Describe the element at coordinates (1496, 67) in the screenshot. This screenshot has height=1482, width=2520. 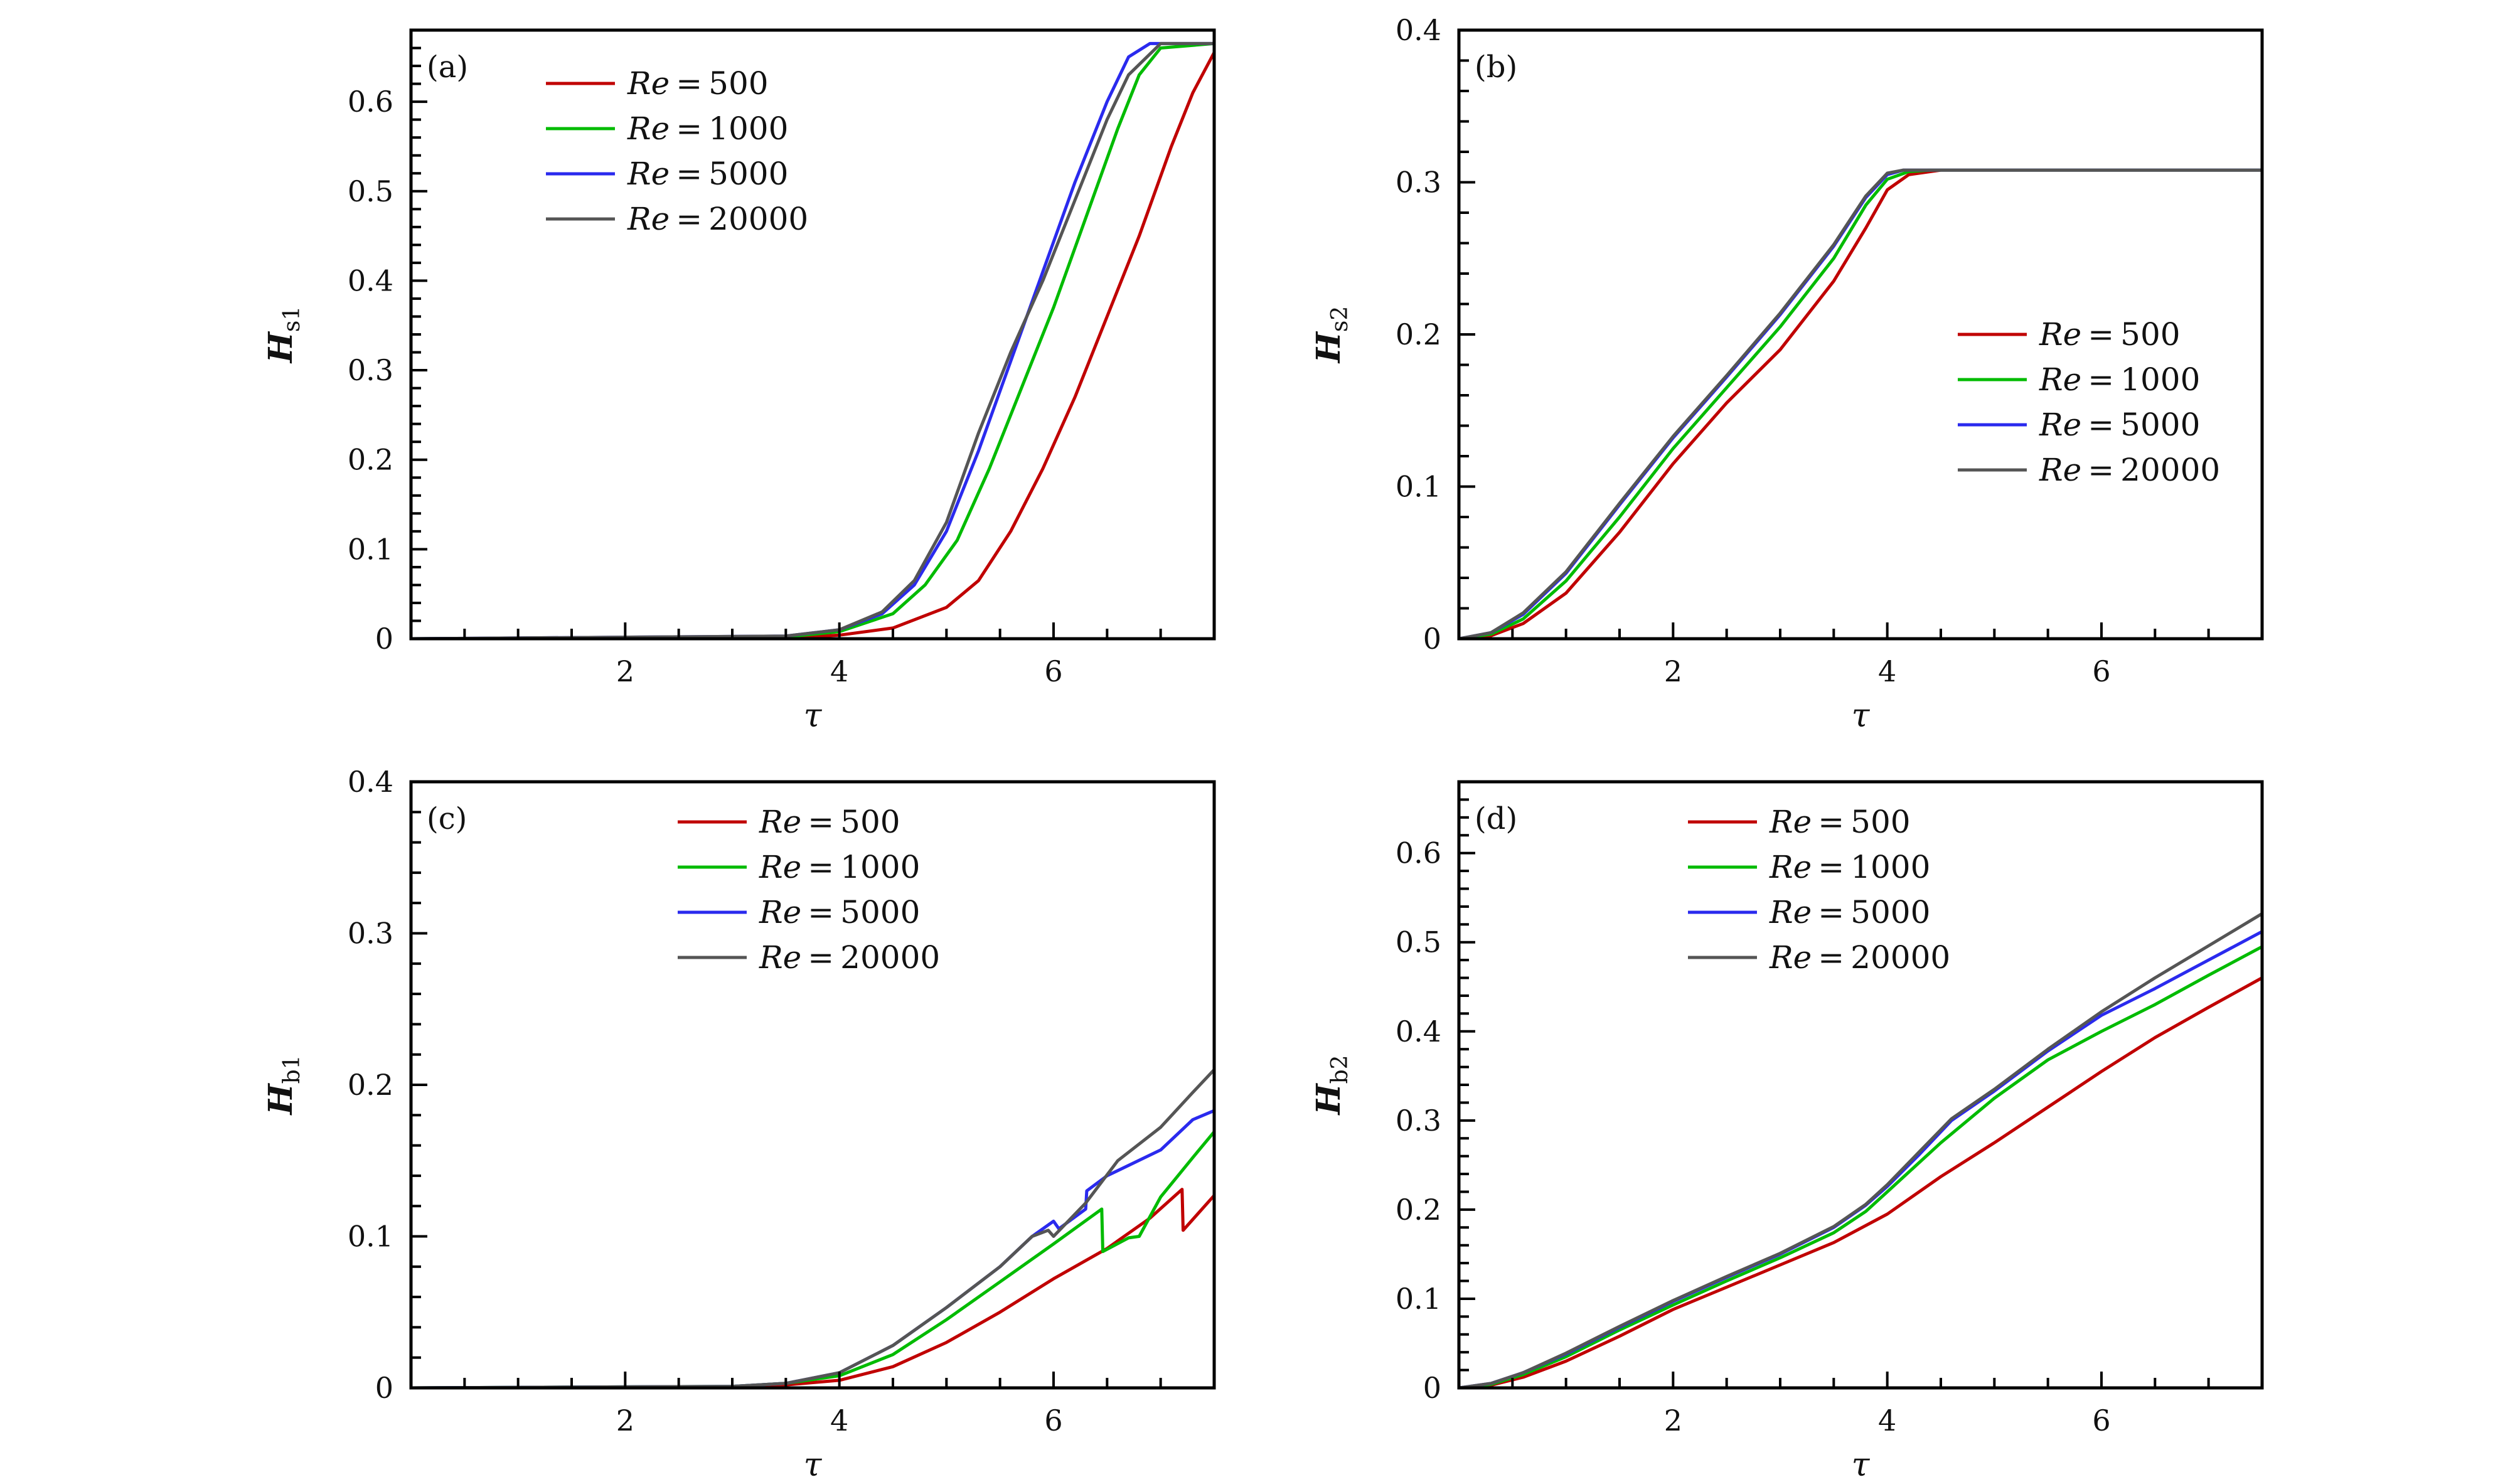
I see `panel-tag: (b)` at that location.